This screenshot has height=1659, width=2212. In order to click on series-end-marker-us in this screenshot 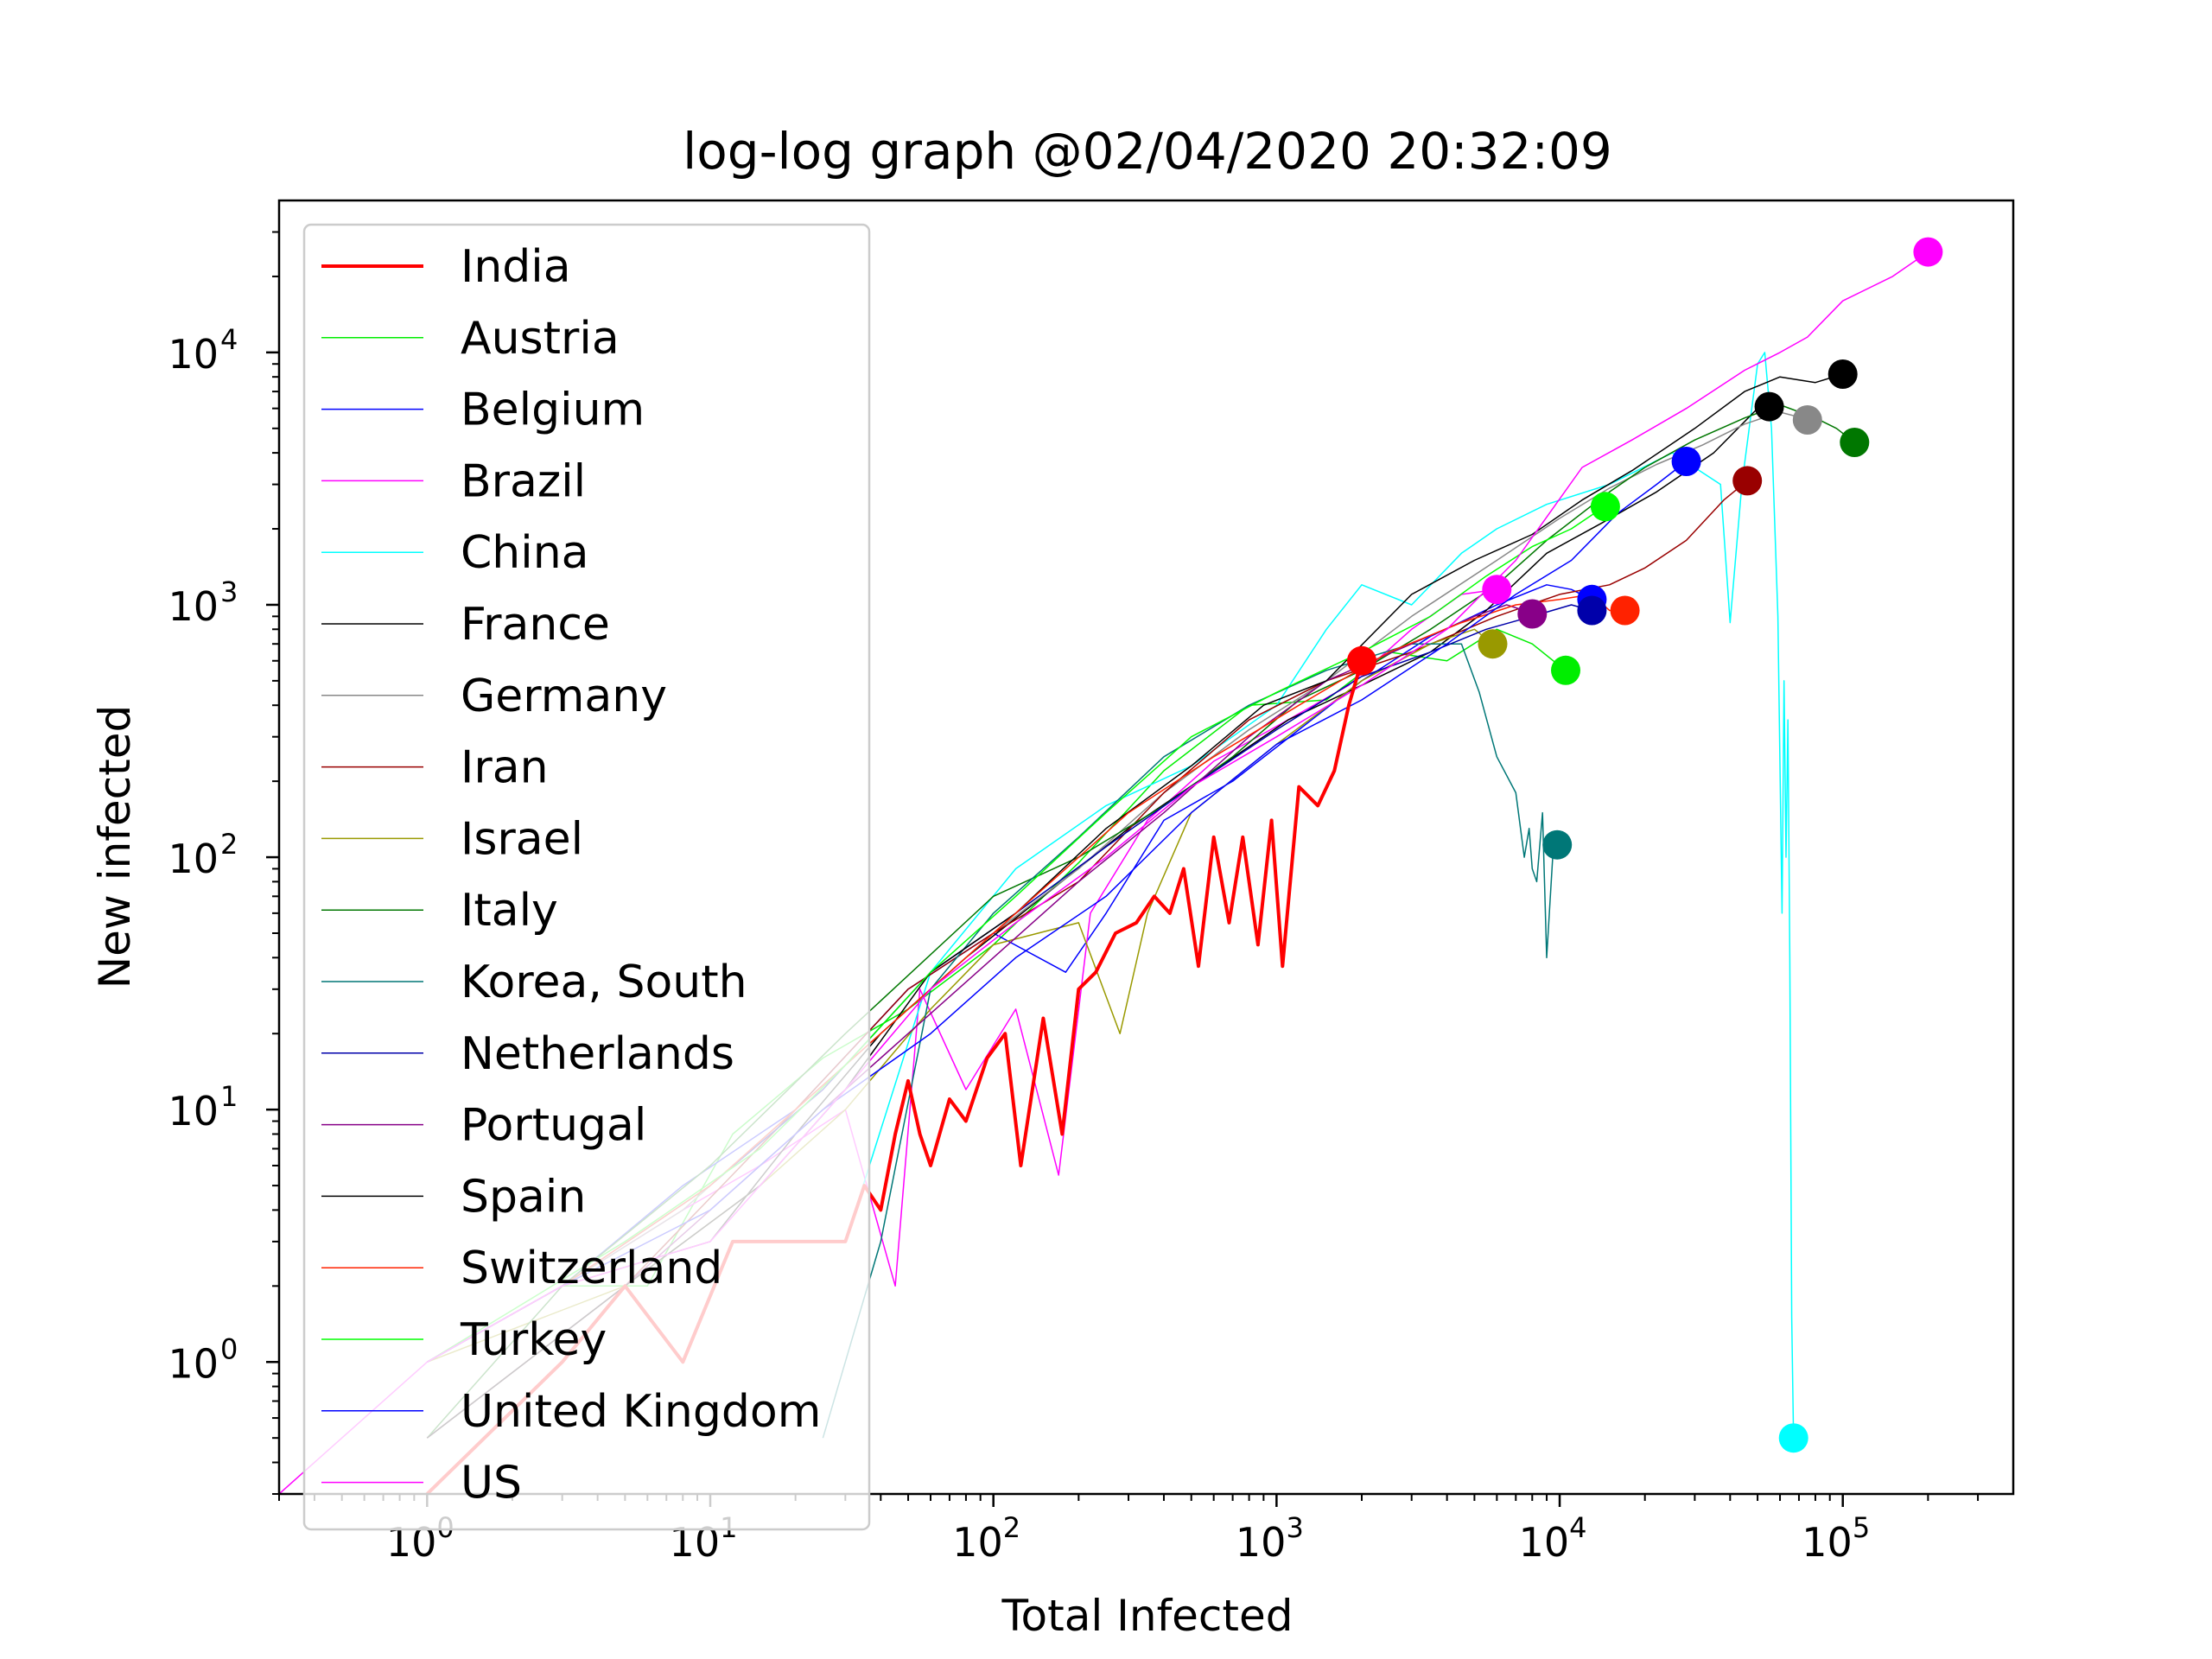, I will do `click(1928, 252)`.